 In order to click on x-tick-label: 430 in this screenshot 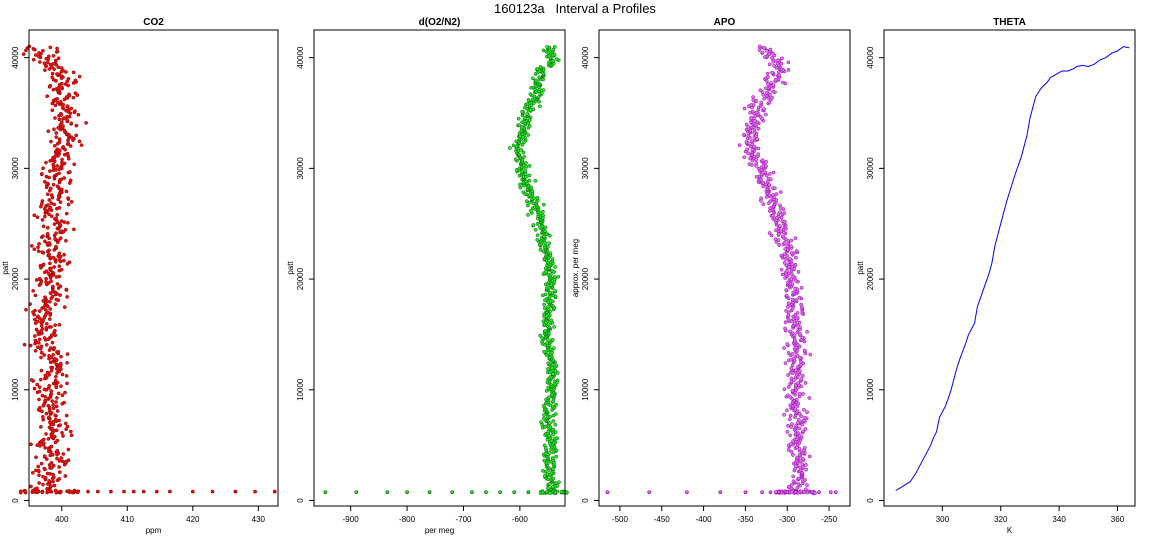, I will do `click(259, 519)`.